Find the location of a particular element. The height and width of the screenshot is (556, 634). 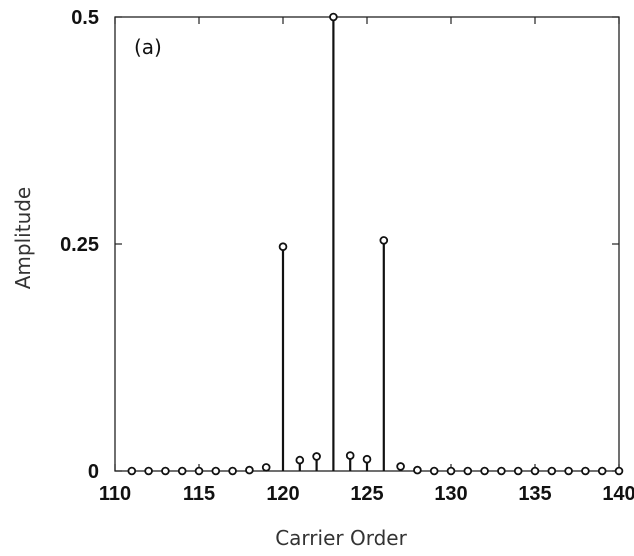

x-tick-label: 110 is located at coordinates (115, 494).